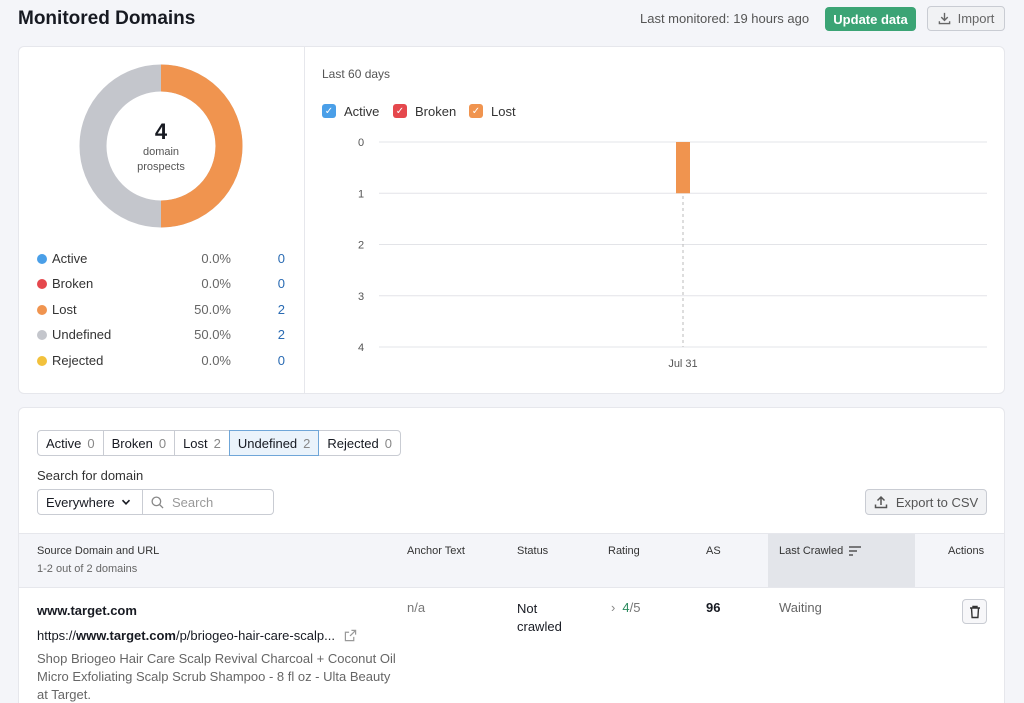 Image resolution: width=1024 pixels, height=703 pixels. What do you see at coordinates (966, 551) in the screenshot?
I see `col-actions: Actions` at bounding box center [966, 551].